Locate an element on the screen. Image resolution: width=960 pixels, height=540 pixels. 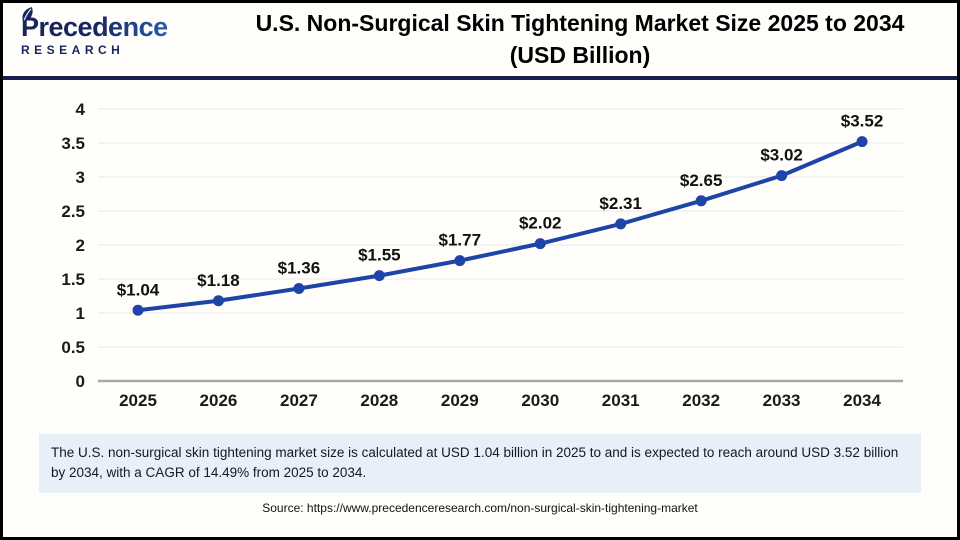
x-tick-label-2030: 2030 is located at coordinates (540, 400).